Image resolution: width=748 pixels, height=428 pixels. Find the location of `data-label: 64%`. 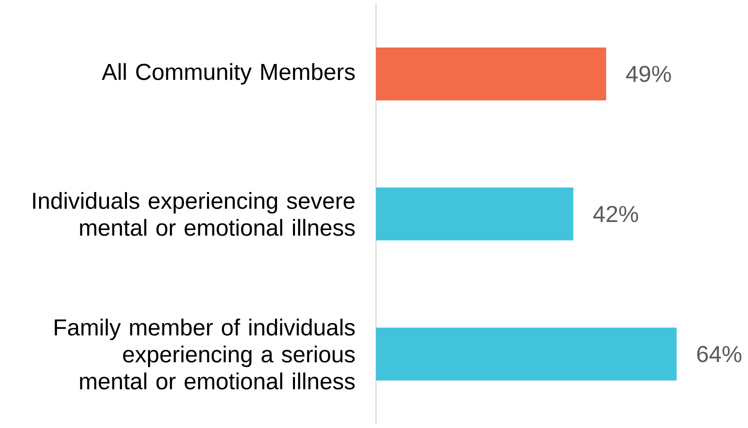

data-label: 64% is located at coordinates (719, 354).